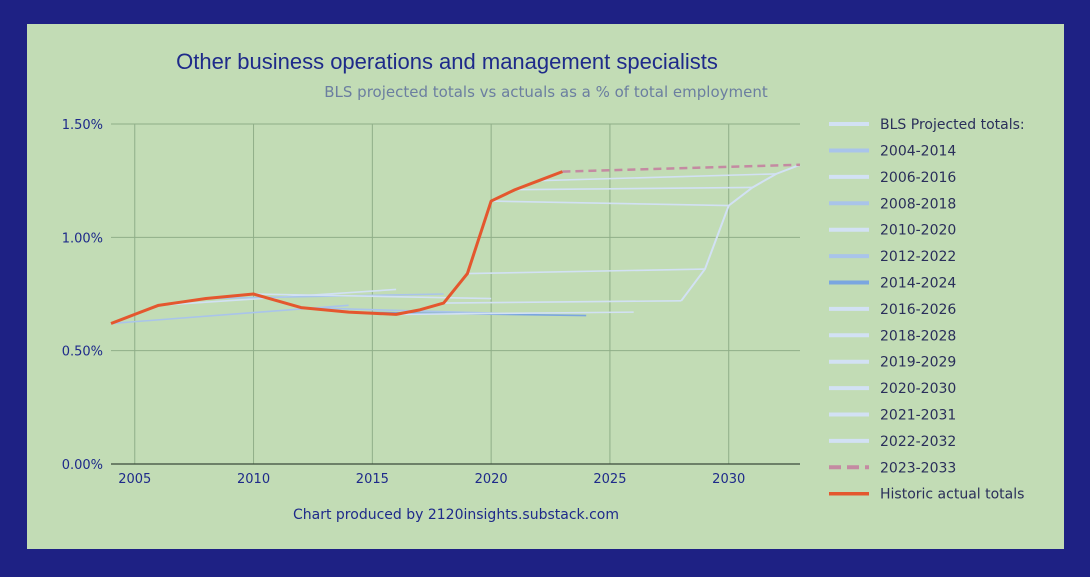 This screenshot has height=577, width=1090. What do you see at coordinates (952, 125) in the screenshot?
I see `legend-header: BLS Projected totals:` at bounding box center [952, 125].